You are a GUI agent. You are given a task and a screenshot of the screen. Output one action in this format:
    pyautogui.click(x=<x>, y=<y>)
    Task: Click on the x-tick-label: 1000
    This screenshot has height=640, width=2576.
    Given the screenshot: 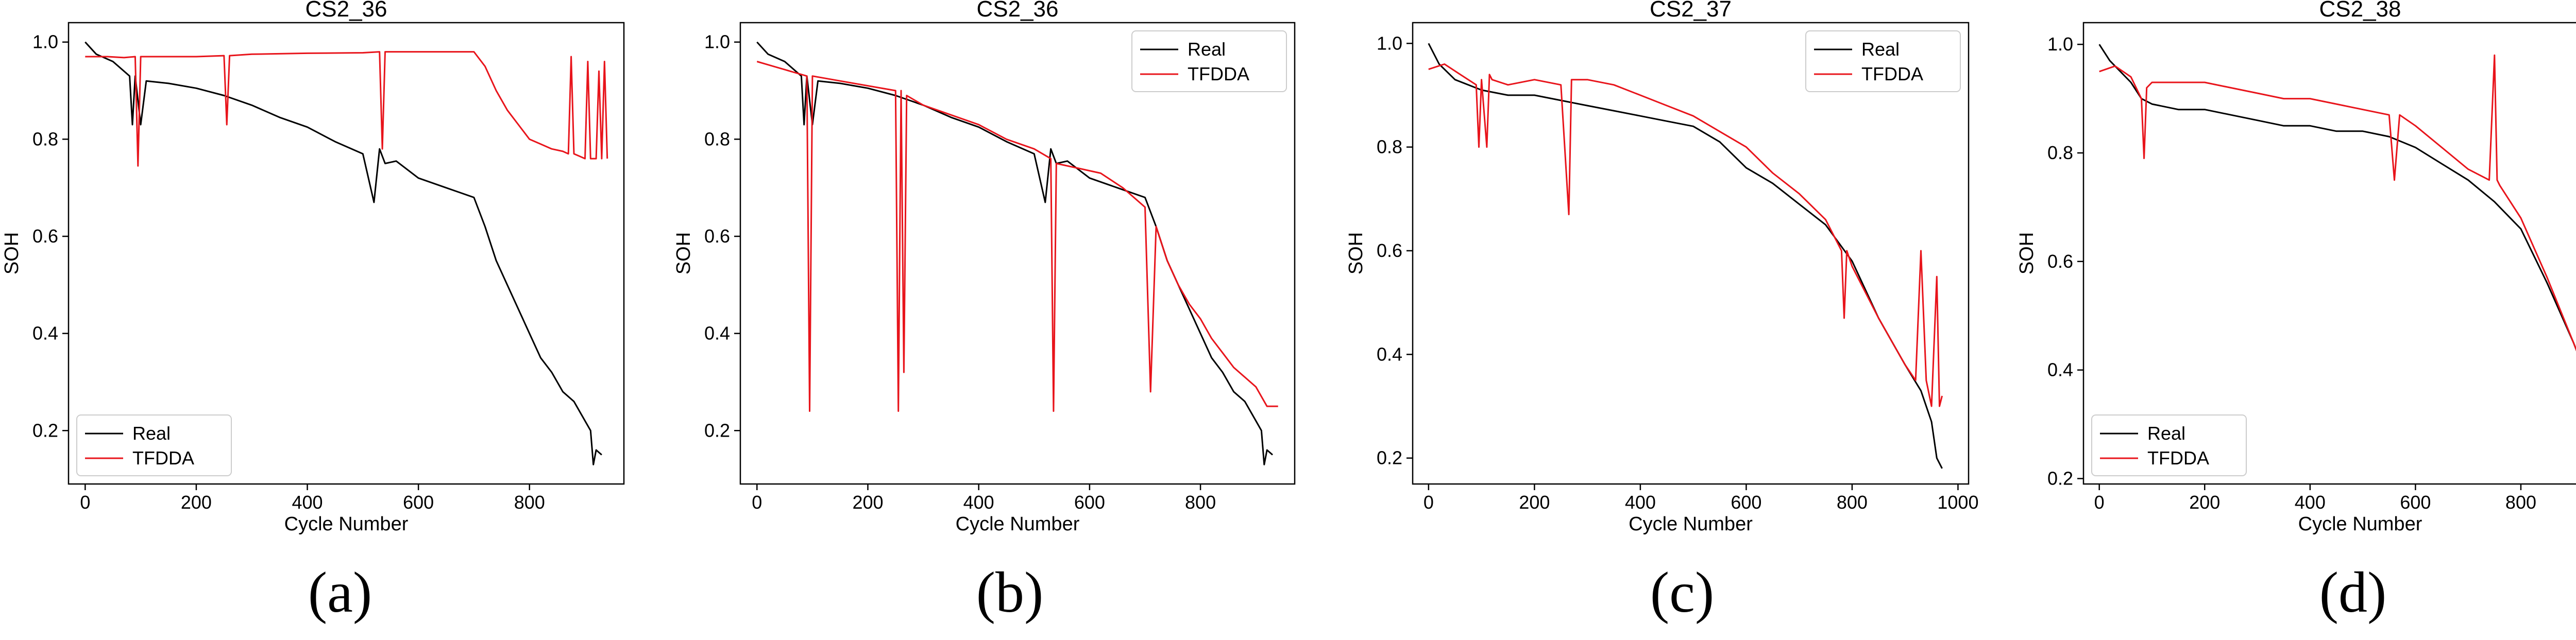 What is the action you would take?
    pyautogui.click(x=1957, y=502)
    